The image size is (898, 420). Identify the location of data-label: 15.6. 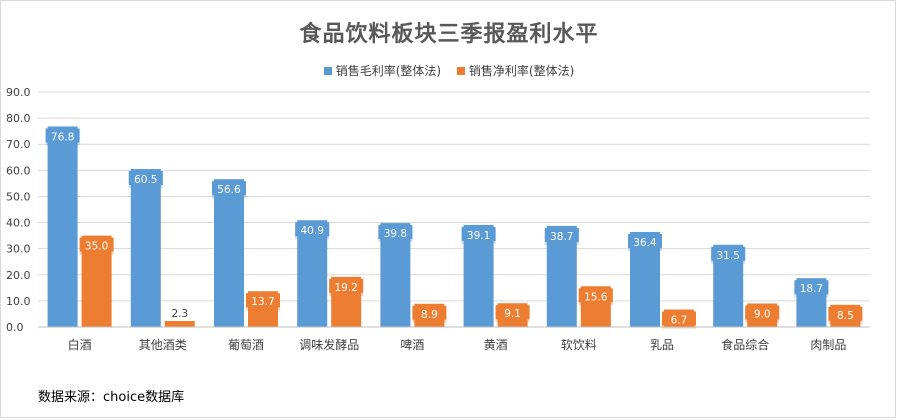
(596, 297).